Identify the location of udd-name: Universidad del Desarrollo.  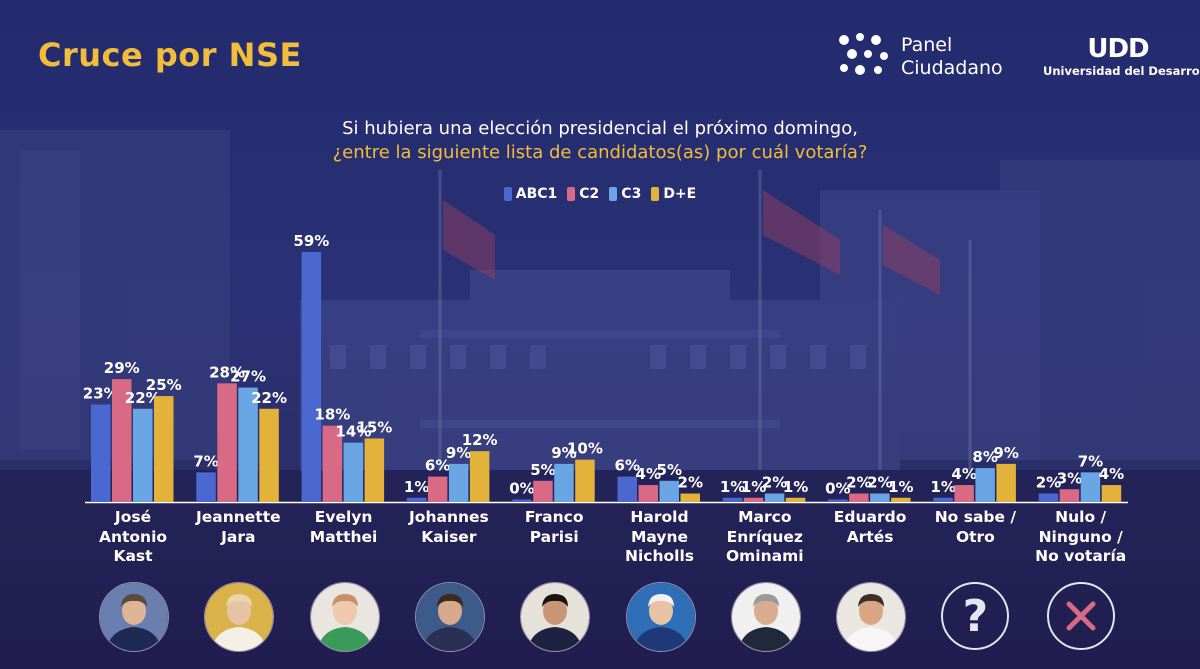
(1121, 71).